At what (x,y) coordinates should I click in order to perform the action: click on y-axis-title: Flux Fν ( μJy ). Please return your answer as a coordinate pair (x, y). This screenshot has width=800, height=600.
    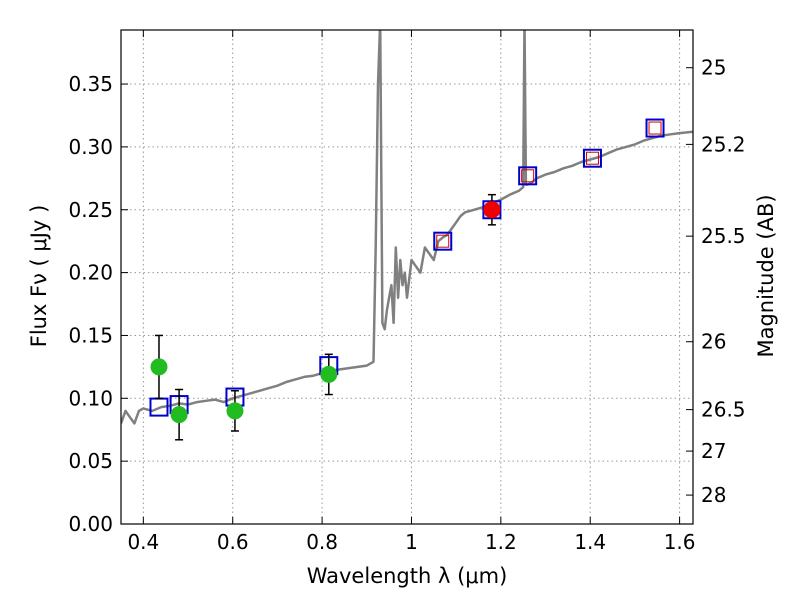
    Looking at the image, I should click on (39, 276).